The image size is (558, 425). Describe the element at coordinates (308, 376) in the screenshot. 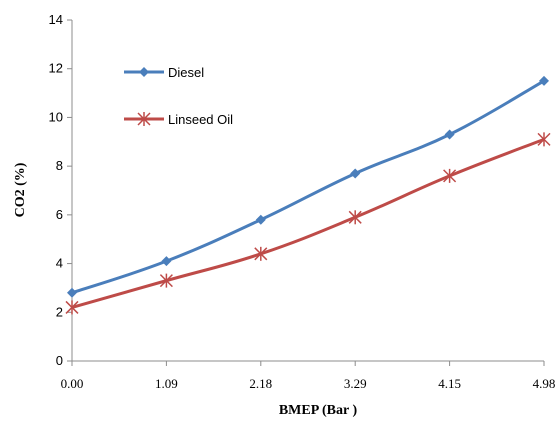

I see `x-axis-ticks: 0.00 1.09 2.18 3.29 4.15 4.98` at that location.